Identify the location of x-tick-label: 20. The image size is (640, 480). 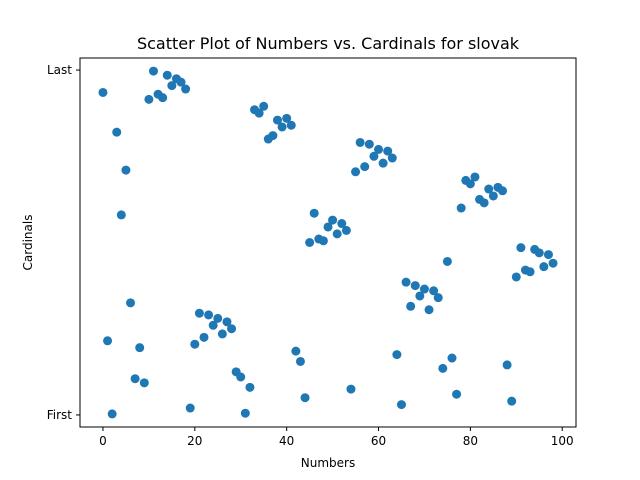
(194, 441).